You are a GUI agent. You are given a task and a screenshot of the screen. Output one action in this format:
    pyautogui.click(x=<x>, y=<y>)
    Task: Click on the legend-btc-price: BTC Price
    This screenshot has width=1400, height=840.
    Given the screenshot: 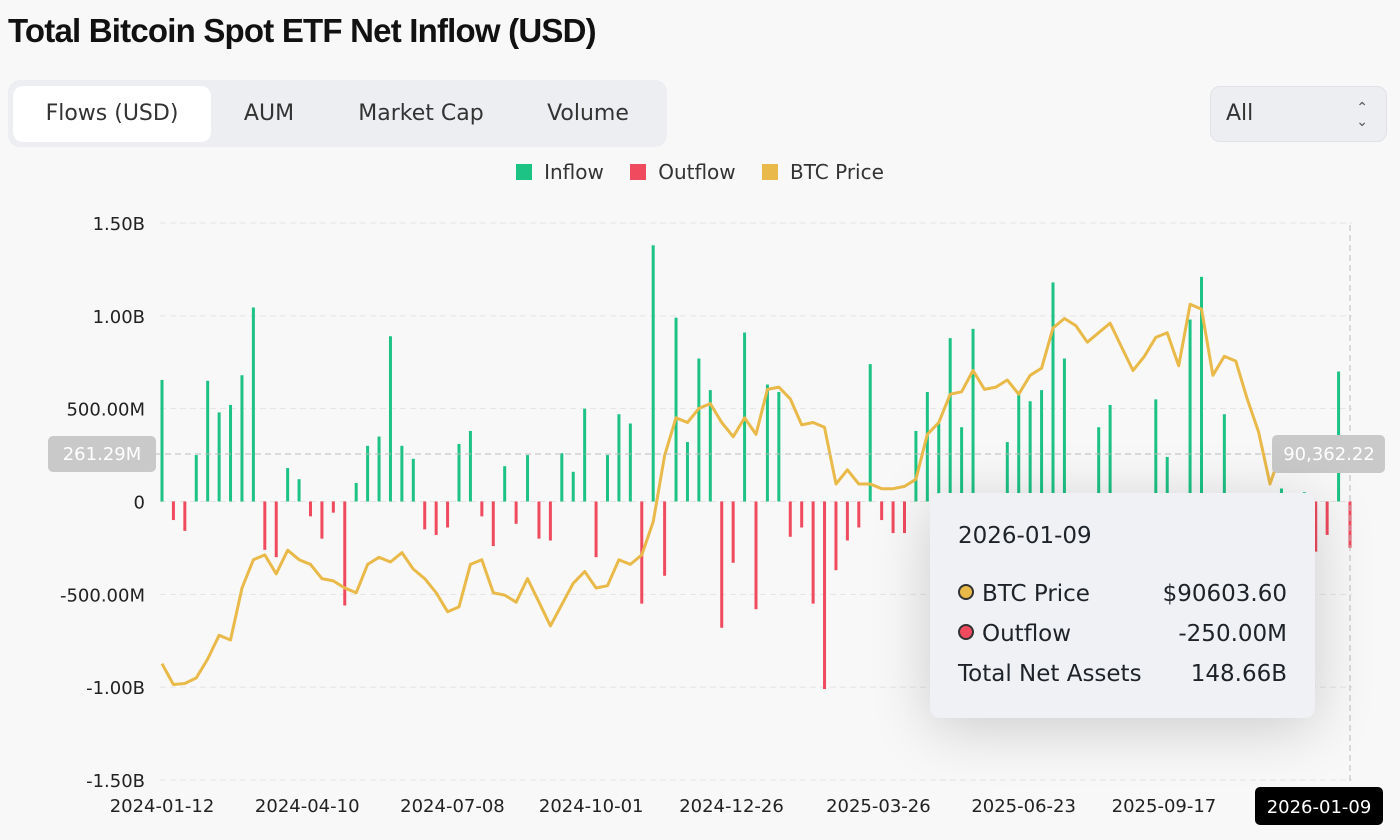 What is the action you would take?
    pyautogui.click(x=823, y=172)
    